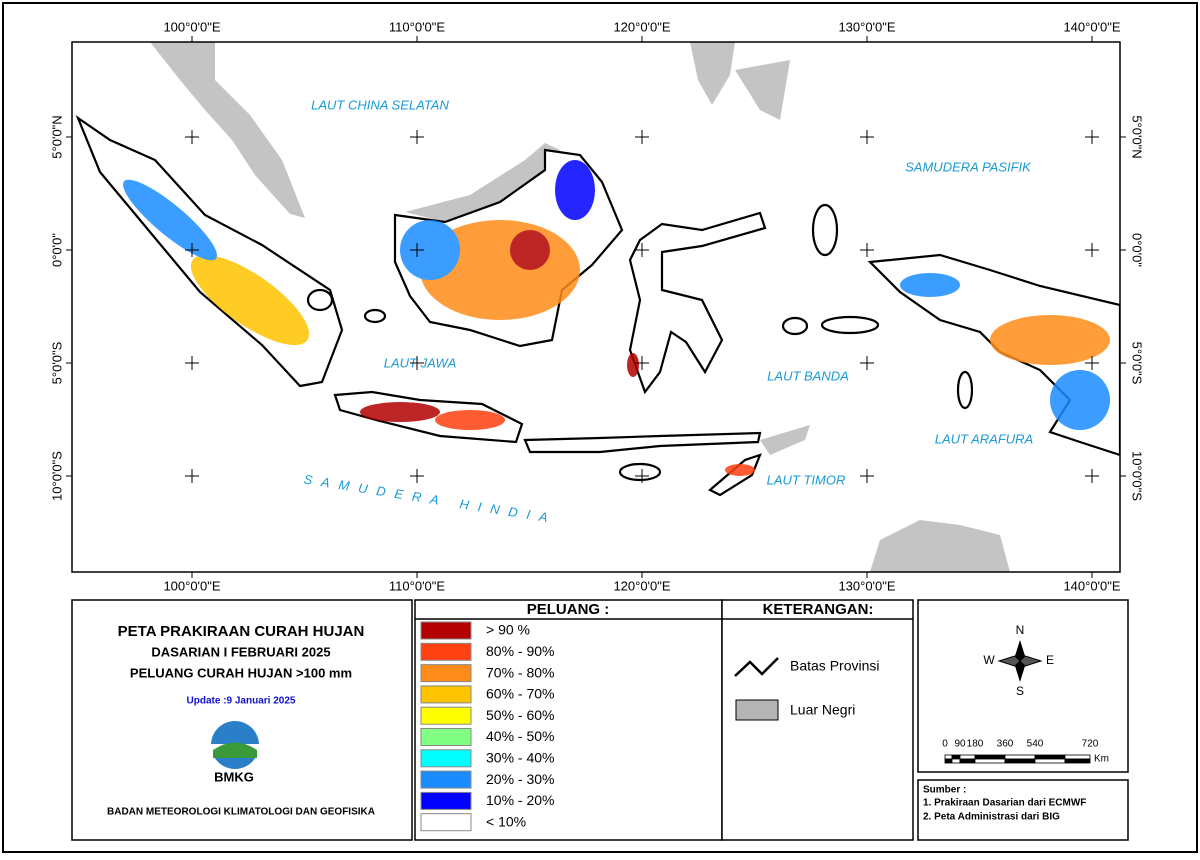 Image resolution: width=1200 pixels, height=860 pixels. What do you see at coordinates (834, 666) in the screenshot?
I see `keterangan-item: Batas Provinsi` at bounding box center [834, 666].